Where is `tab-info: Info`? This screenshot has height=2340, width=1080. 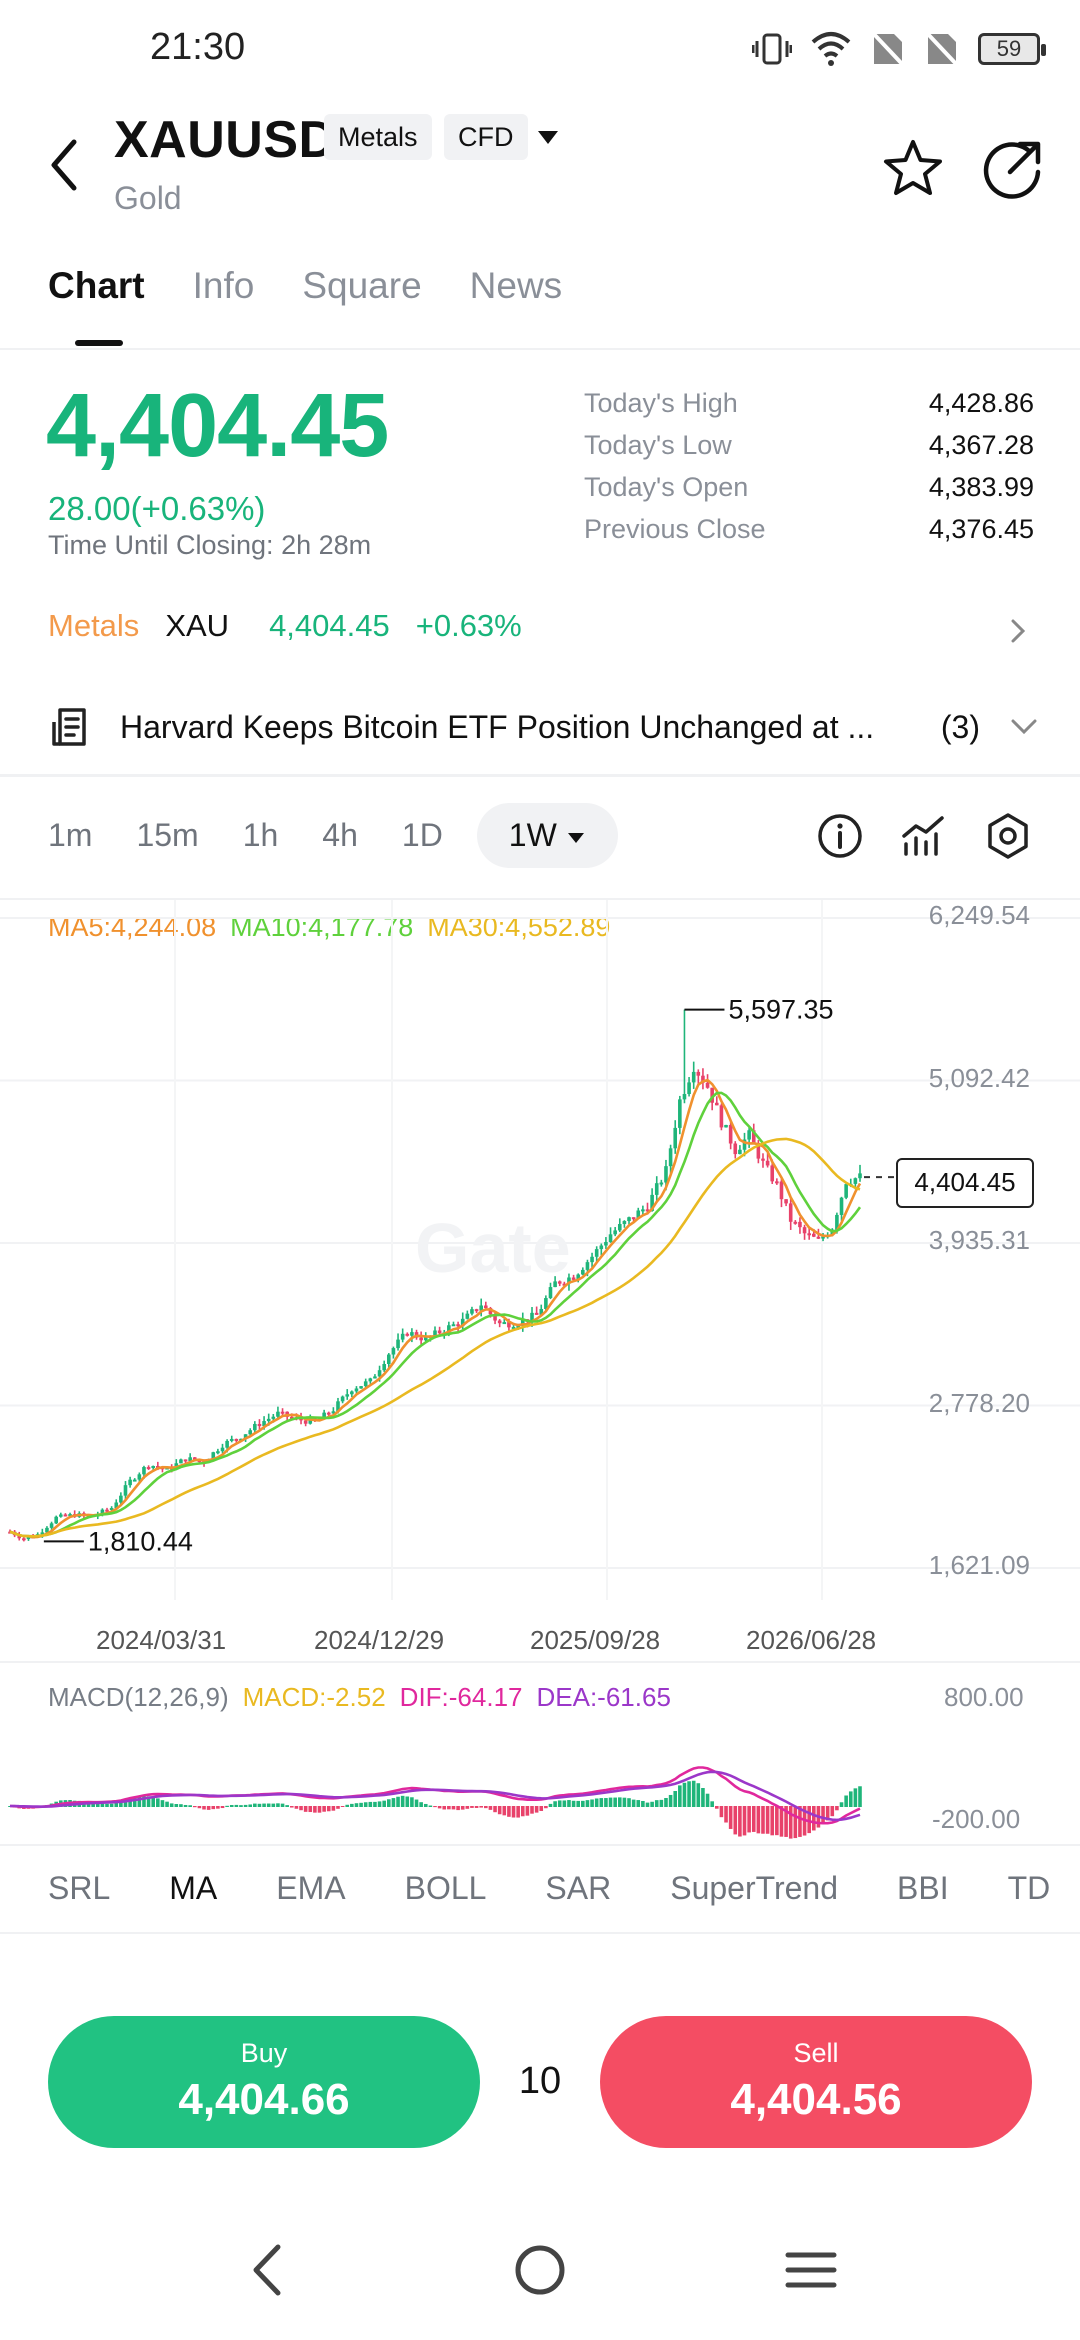 tab-info: Info is located at coordinates (223, 285).